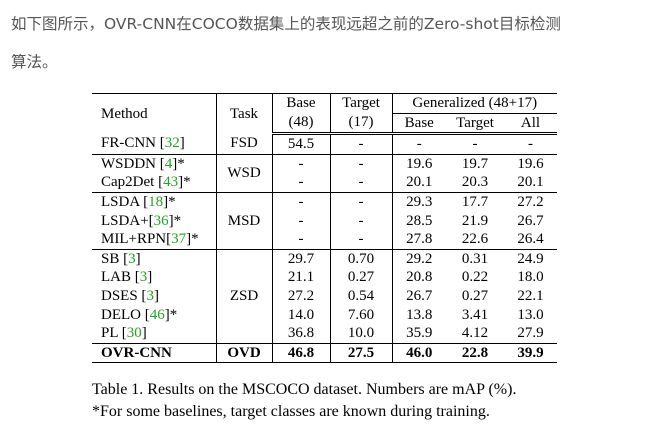 The width and height of the screenshot is (651, 426). What do you see at coordinates (115, 258) in the screenshot?
I see `method-name: SB [` at bounding box center [115, 258].